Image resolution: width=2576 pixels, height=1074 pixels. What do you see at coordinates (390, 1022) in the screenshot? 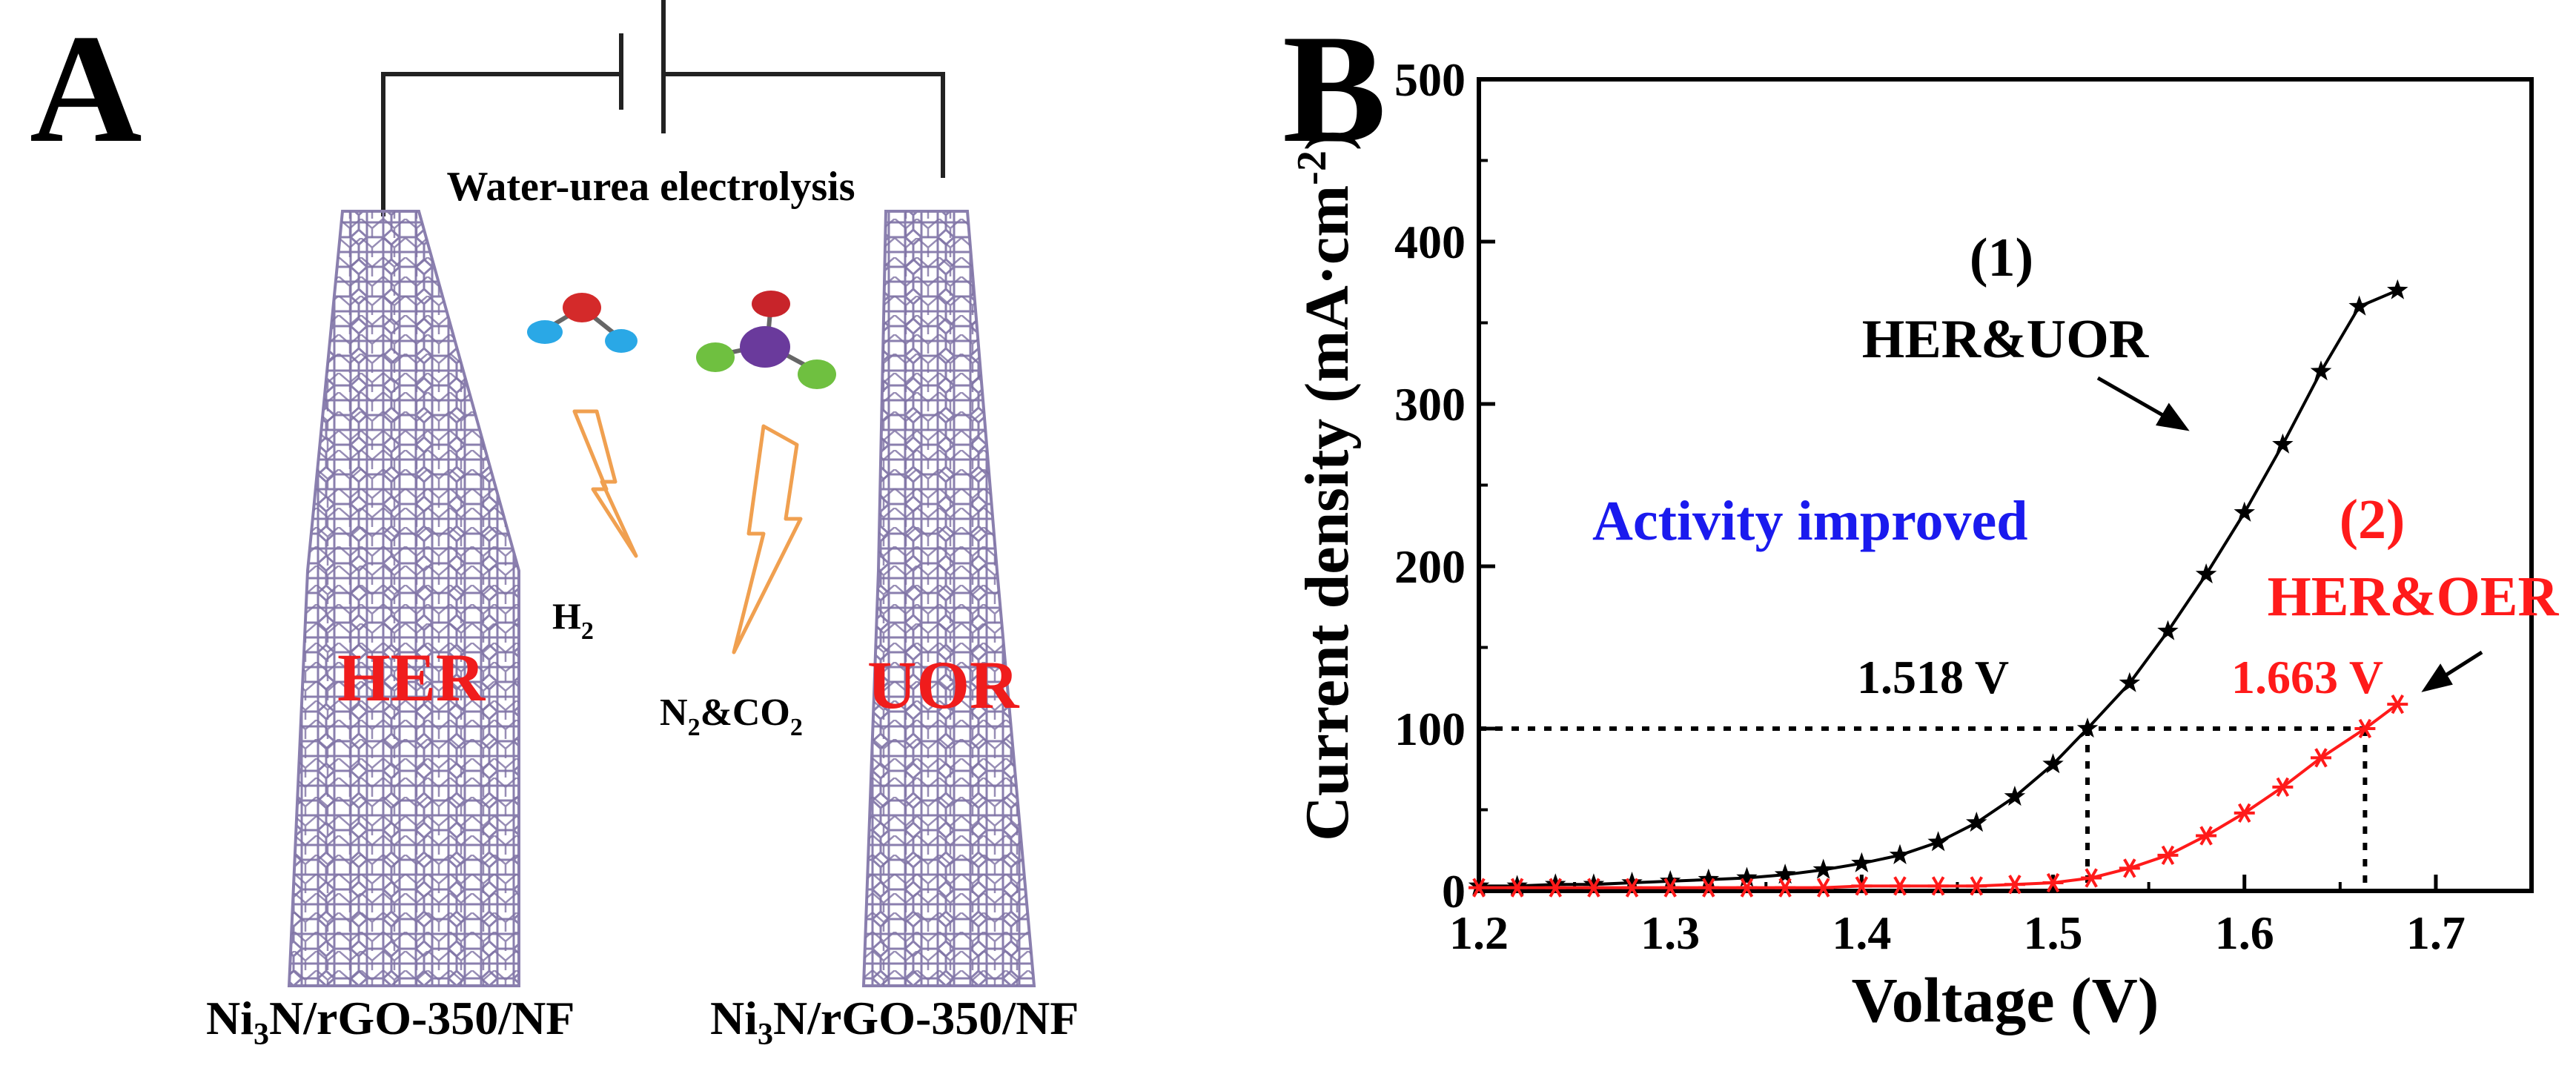
I see `left-electrode-caption: Ni3N/rGO-350/NF` at bounding box center [390, 1022].